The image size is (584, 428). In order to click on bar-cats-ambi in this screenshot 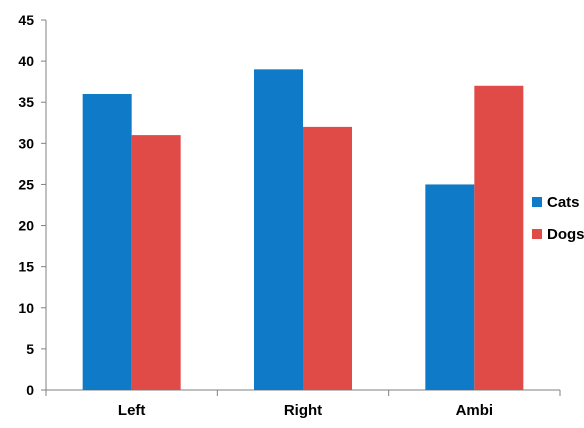, I will do `click(450, 287)`.